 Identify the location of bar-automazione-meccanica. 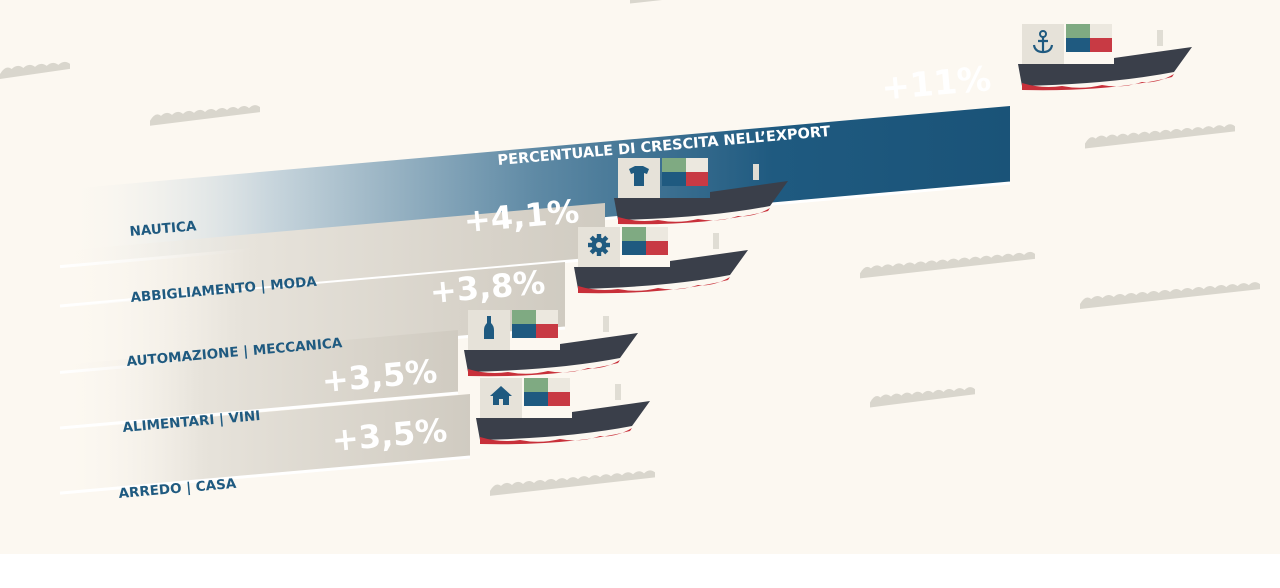
(312, 317).